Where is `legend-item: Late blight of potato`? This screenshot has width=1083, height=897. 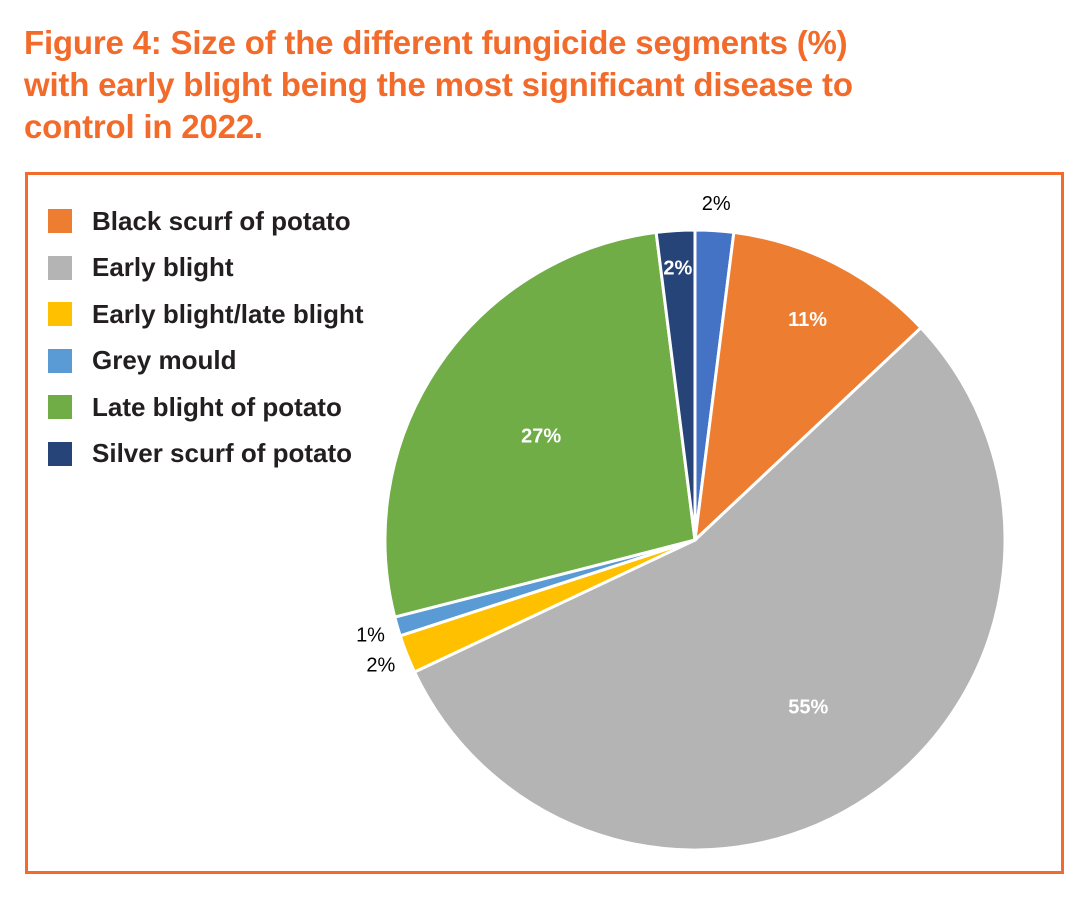 legend-item: Late blight of potato is located at coordinates (206, 407).